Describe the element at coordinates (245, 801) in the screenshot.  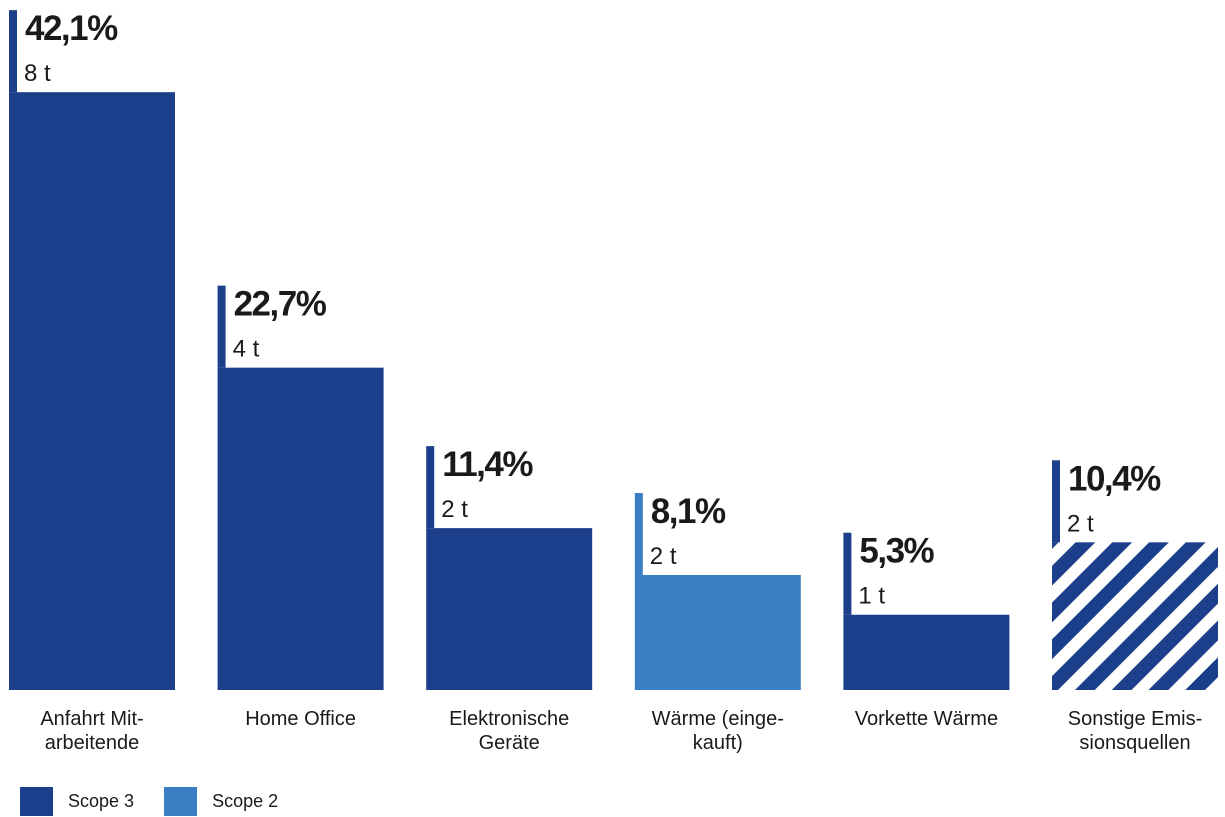
I see `legend-label-scope2: Scope 2` at that location.